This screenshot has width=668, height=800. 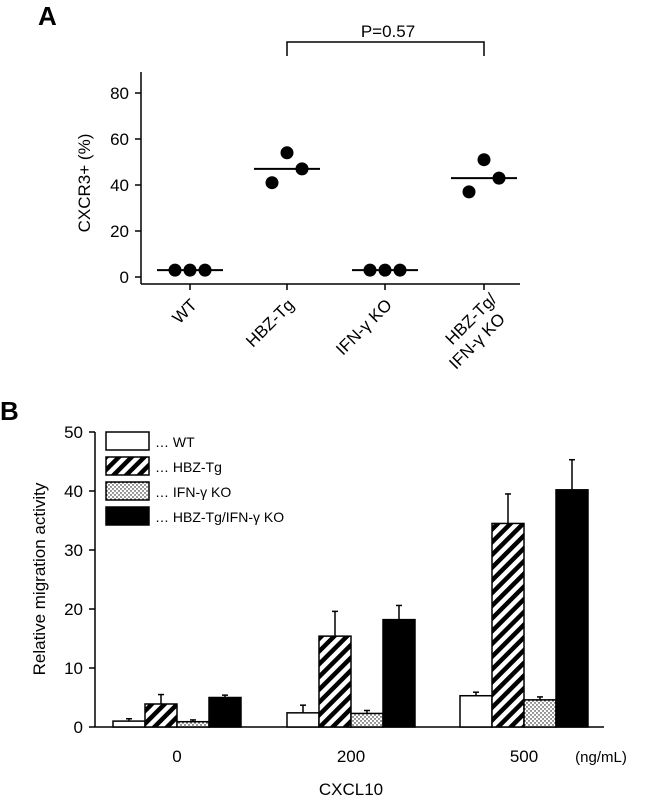 I want to click on panel-b-x-tick-label: 500, so click(x=524, y=756).